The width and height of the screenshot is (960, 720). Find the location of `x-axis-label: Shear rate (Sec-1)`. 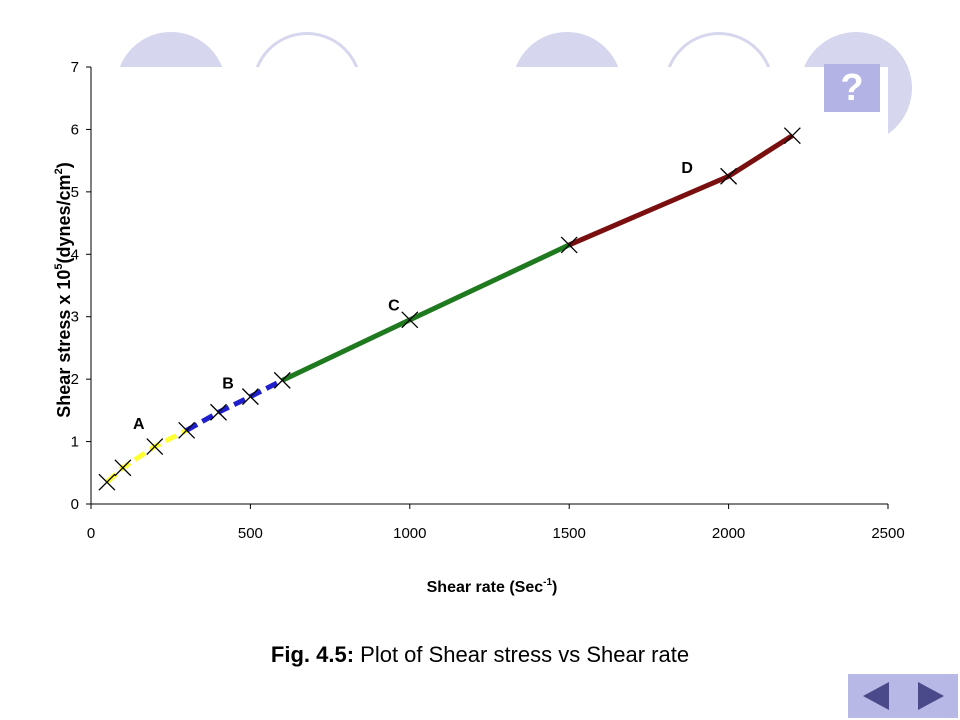

x-axis-label: Shear rate (Sec-1) is located at coordinates (492, 586).